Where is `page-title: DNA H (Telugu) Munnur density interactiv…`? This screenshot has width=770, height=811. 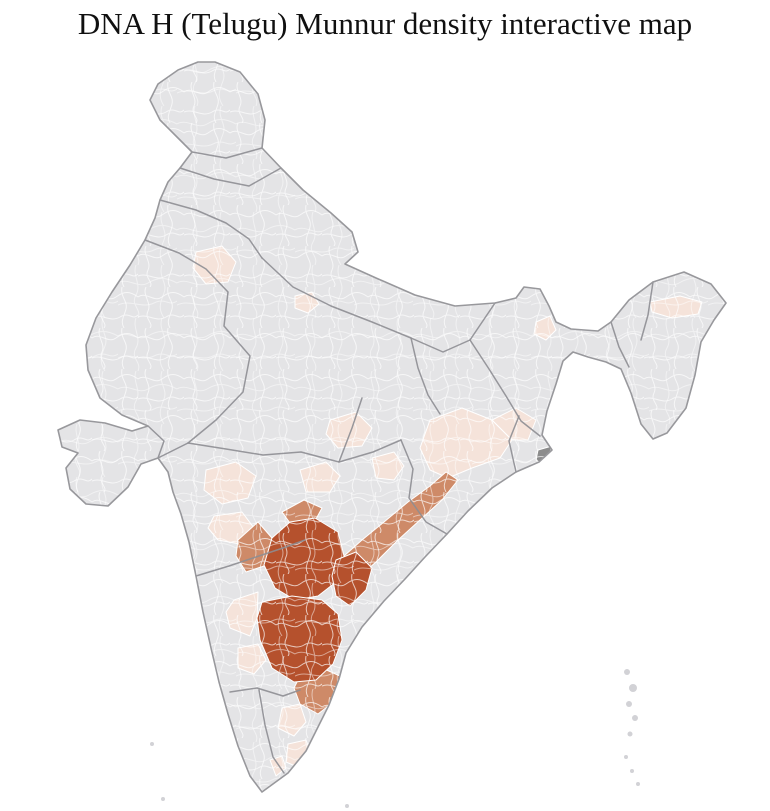 page-title: DNA H (Telugu) Munnur density interactiv… is located at coordinates (385, 23).